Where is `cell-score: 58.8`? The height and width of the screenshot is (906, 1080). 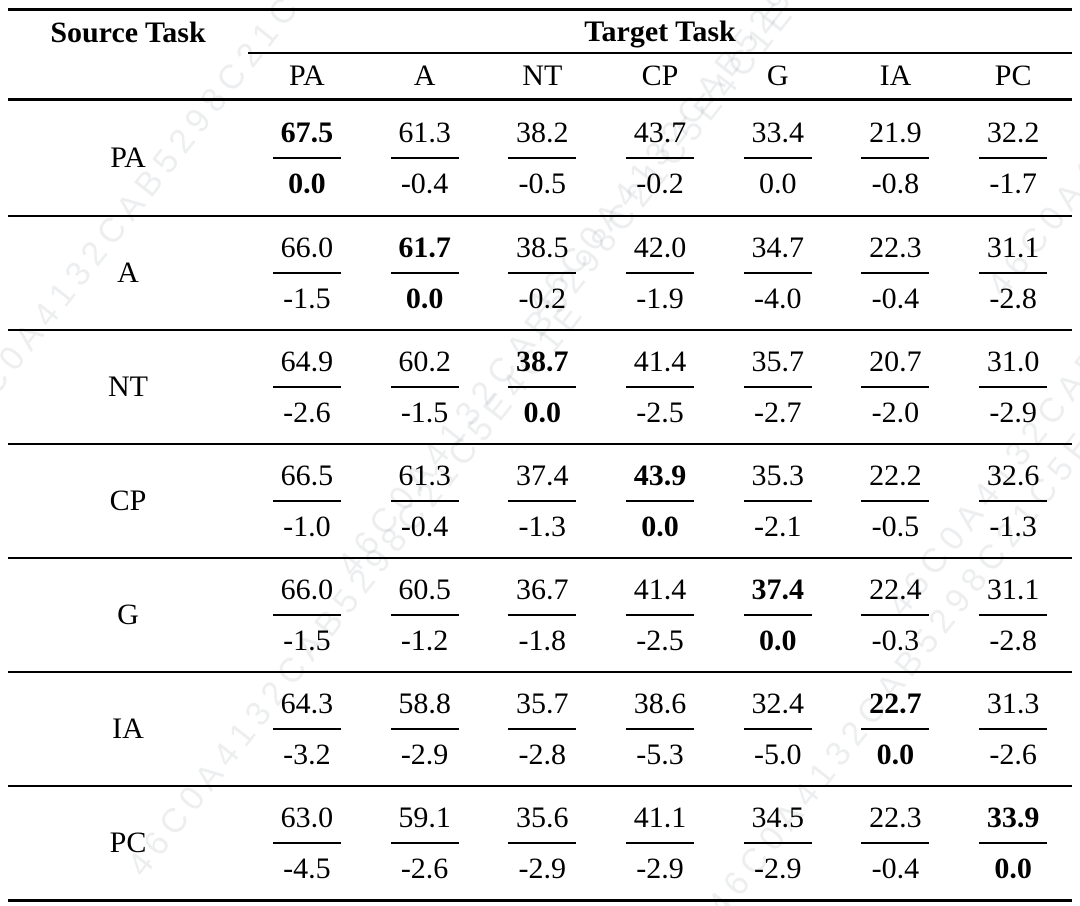
cell-score: 58.8 is located at coordinates (424, 703).